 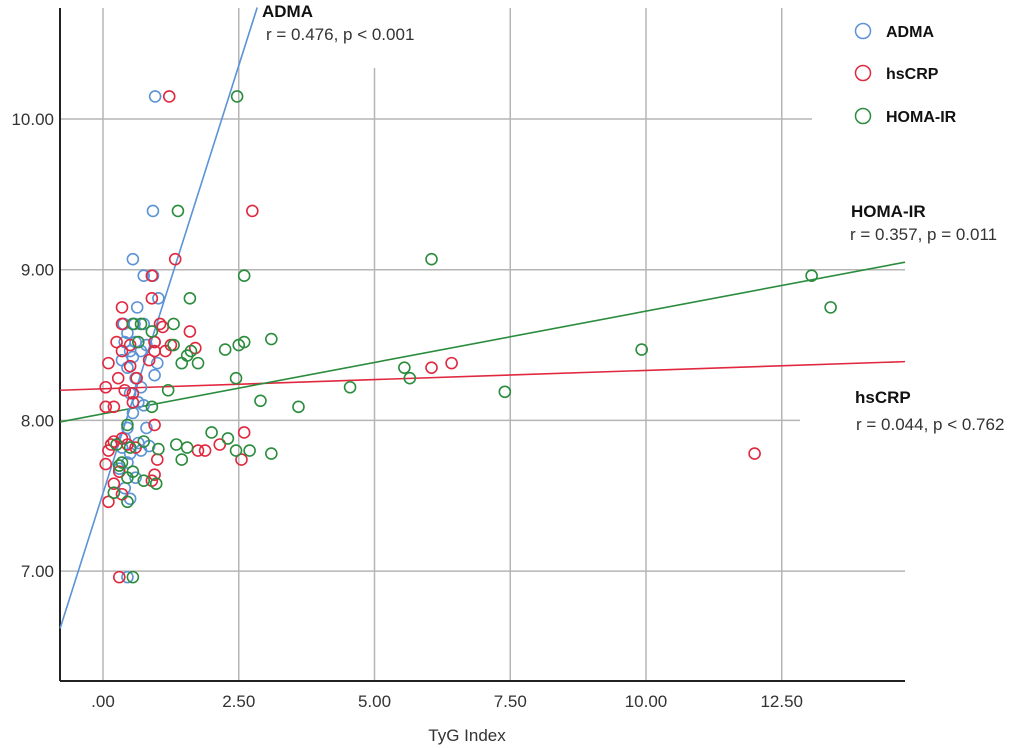 What do you see at coordinates (646, 701) in the screenshot?
I see `x-tick-label: 10.00` at bounding box center [646, 701].